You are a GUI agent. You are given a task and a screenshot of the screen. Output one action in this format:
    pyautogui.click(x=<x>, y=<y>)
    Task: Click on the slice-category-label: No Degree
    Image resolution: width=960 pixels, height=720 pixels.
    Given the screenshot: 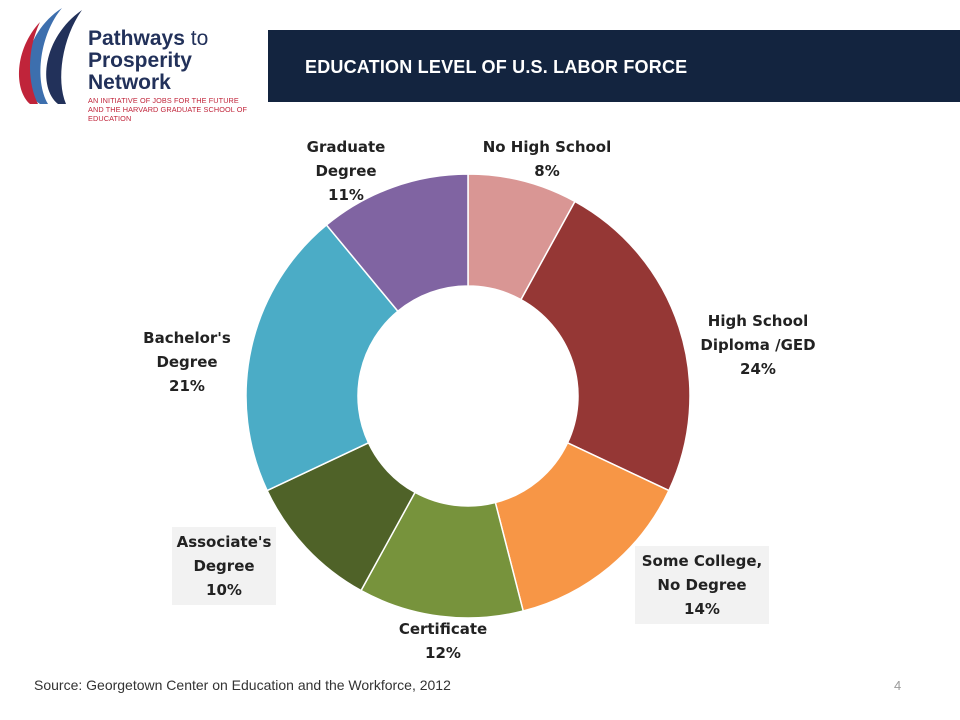 What is the action you would take?
    pyautogui.click(x=701, y=585)
    